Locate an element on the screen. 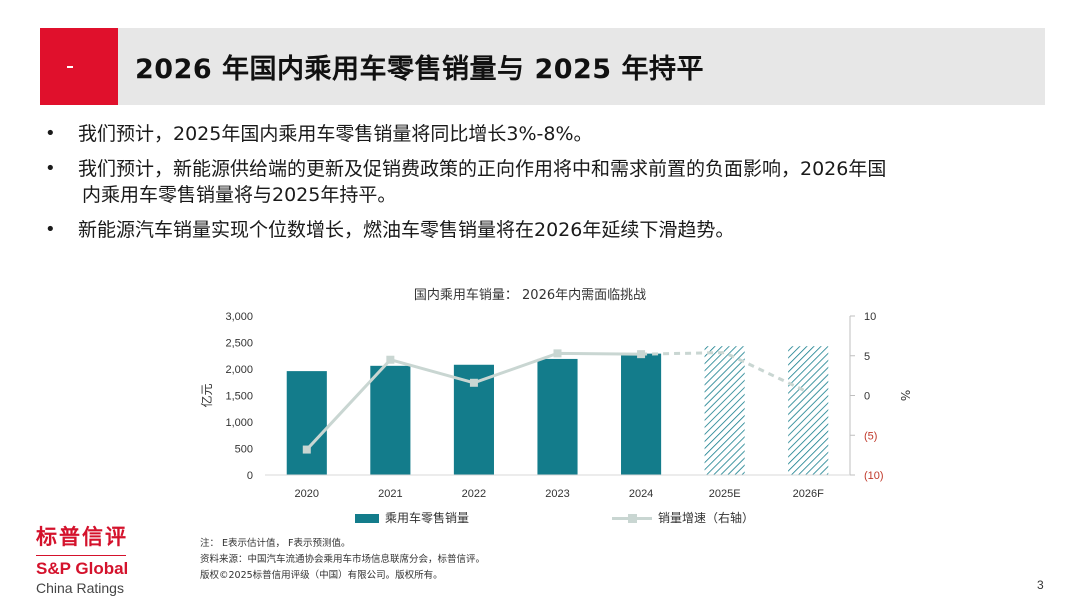  x-axis-tick-label: 2020 is located at coordinates (307, 494).